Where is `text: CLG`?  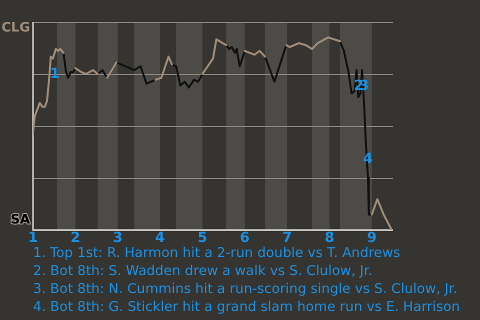 text: CLG is located at coordinates (16, 28).